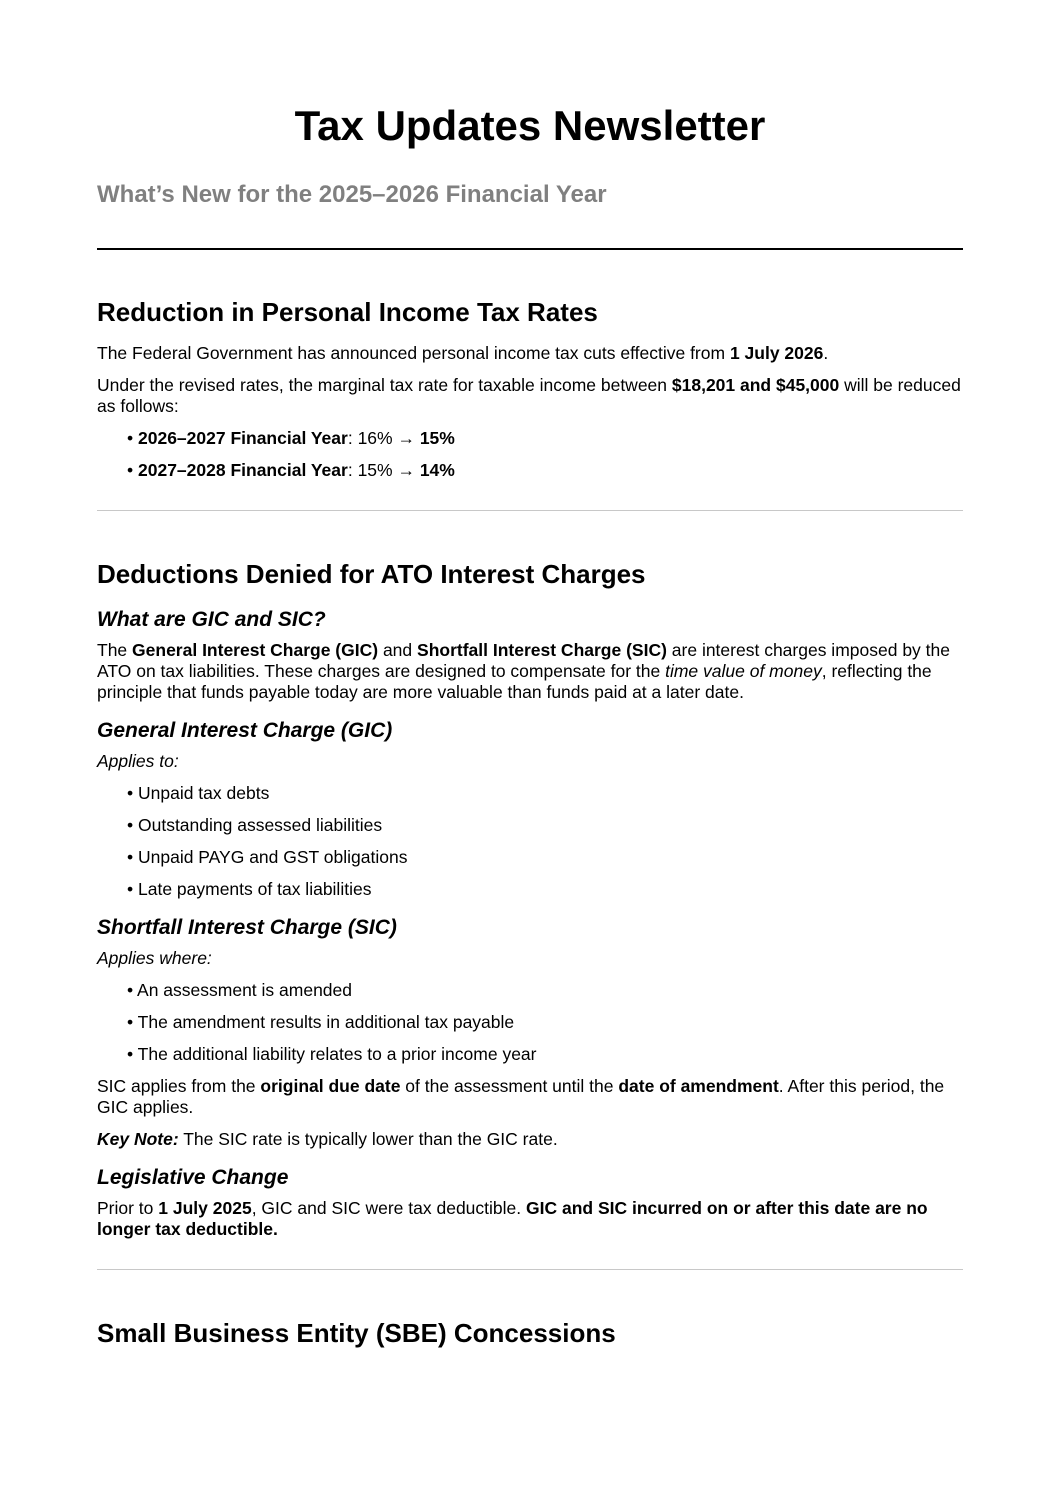 This screenshot has width=1058, height=1502. What do you see at coordinates (437, 438) in the screenshot?
I see `text-run: 15%` at bounding box center [437, 438].